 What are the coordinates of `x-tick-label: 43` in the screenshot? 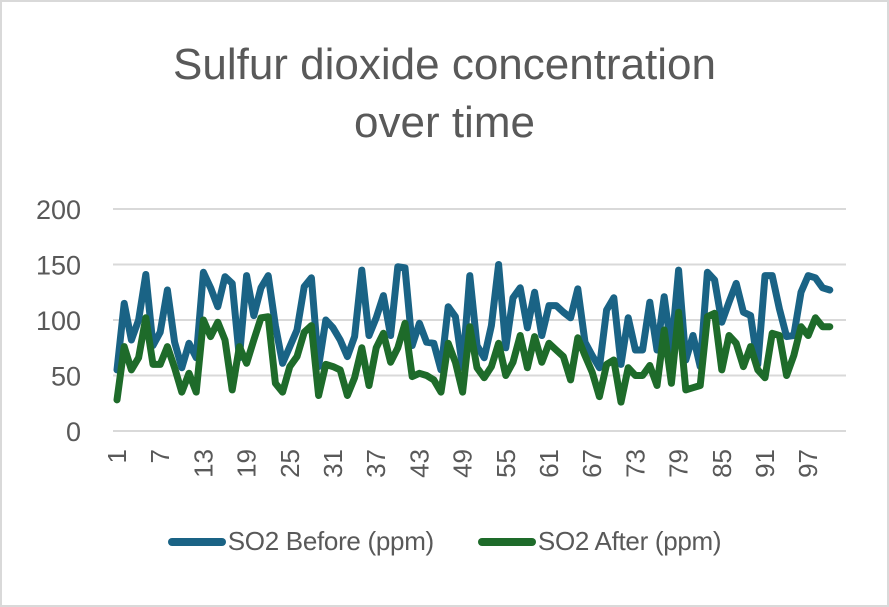 It's located at (419, 463).